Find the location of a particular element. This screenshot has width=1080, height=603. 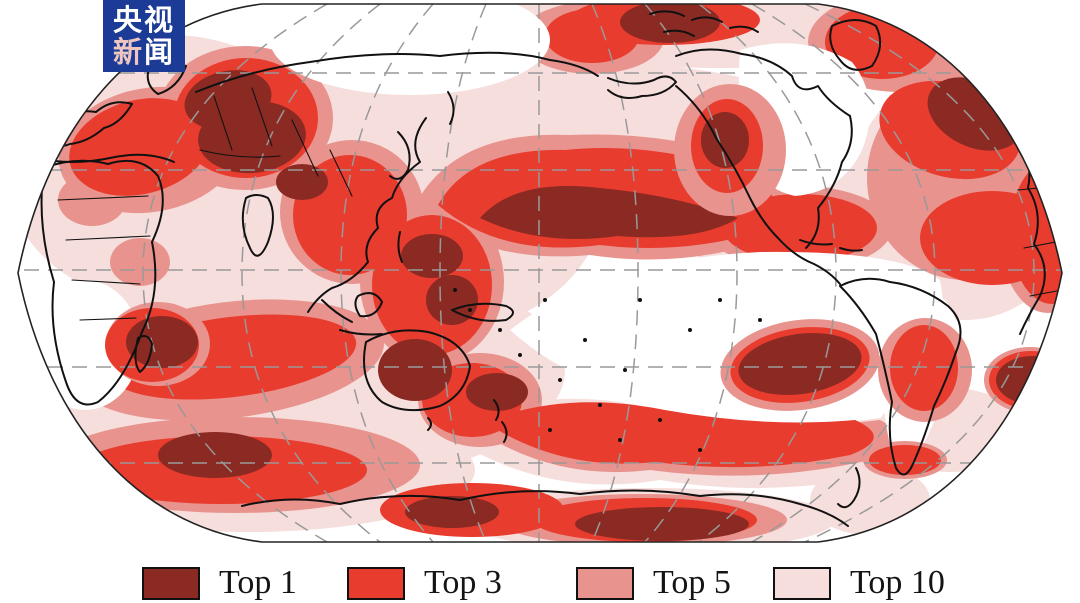

legend-swatch-top3 is located at coordinates (376, 583).